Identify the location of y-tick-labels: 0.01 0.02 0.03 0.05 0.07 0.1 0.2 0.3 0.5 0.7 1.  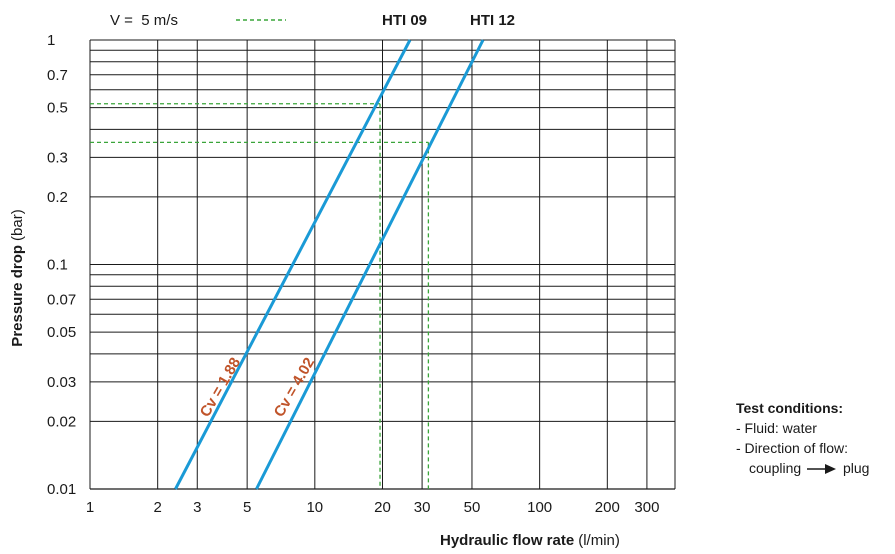
(61, 265).